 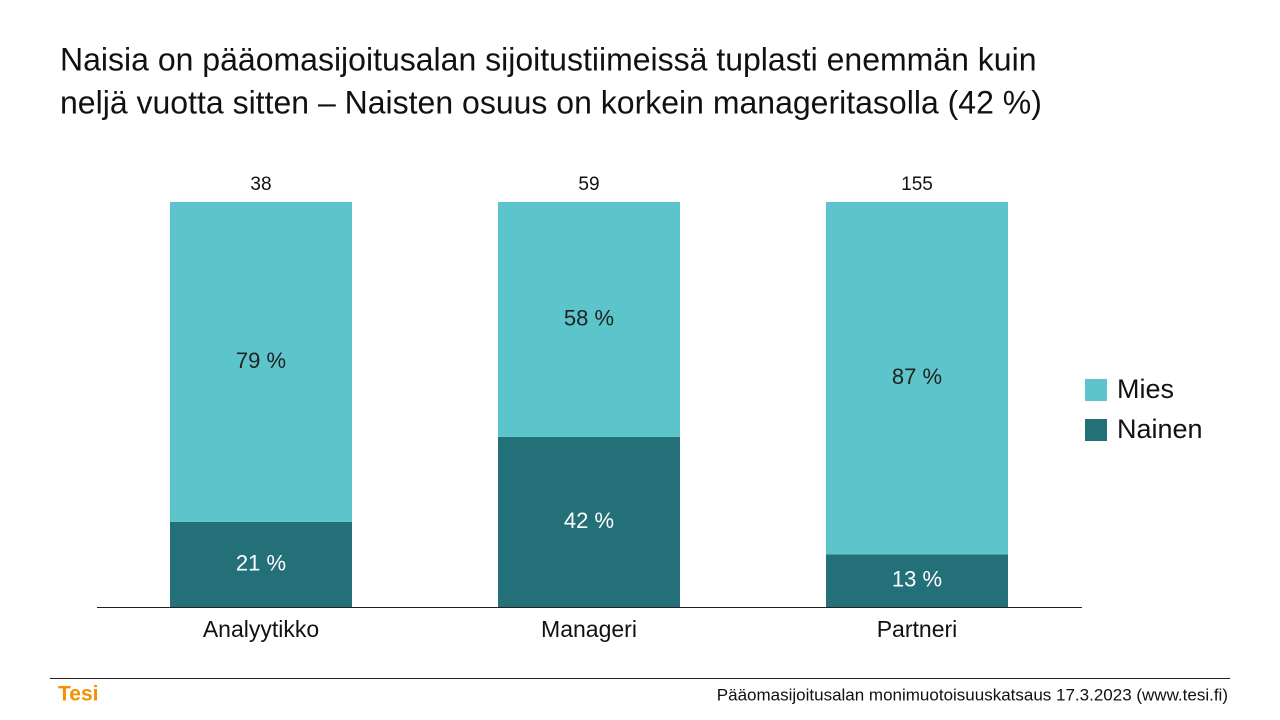 I want to click on value-label: 58 %, so click(x=589, y=317).